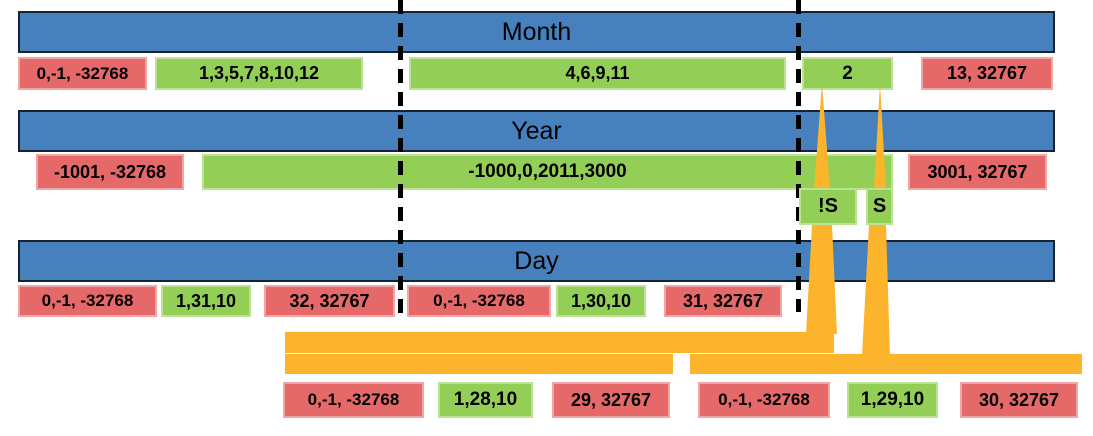  I want to click on month-partition-invalid-high: 13, 32767, so click(987, 73).